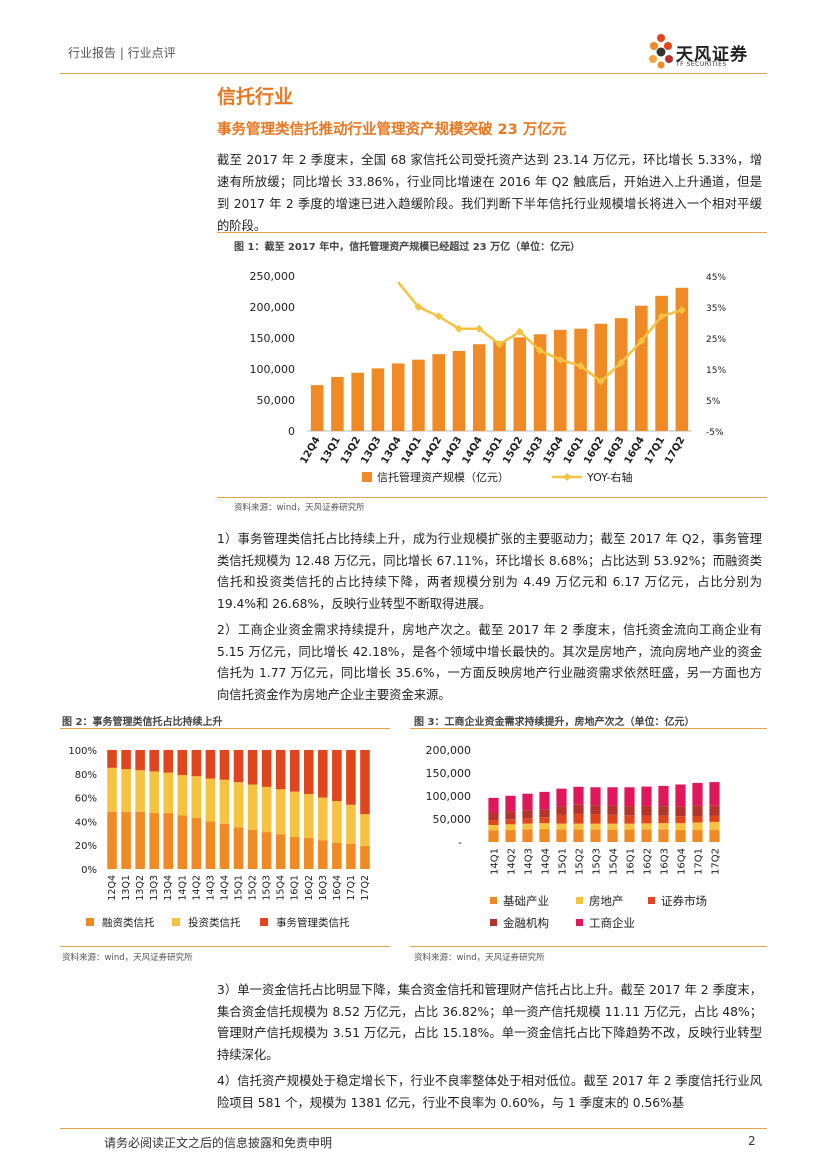  Describe the element at coordinates (337, 888) in the screenshot. I see `x-tick-label: 16Q4` at that location.